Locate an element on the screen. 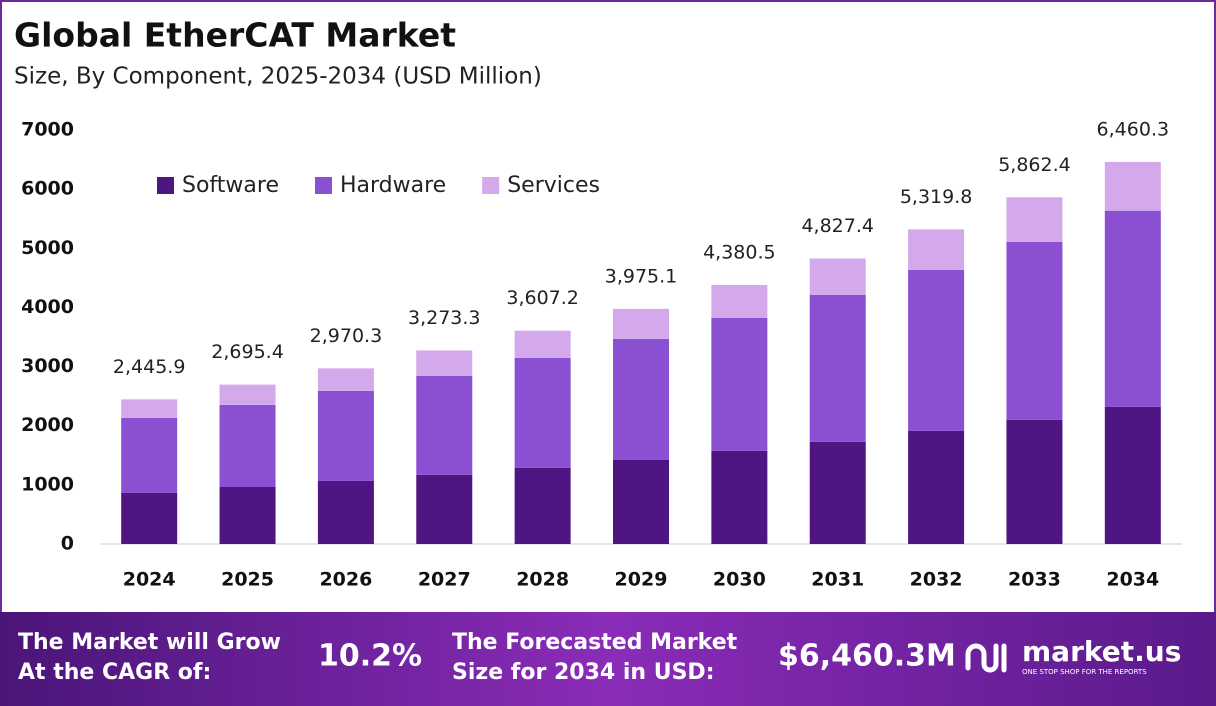 The image size is (1216, 706). total-label: 4,827.4 is located at coordinates (837, 226).